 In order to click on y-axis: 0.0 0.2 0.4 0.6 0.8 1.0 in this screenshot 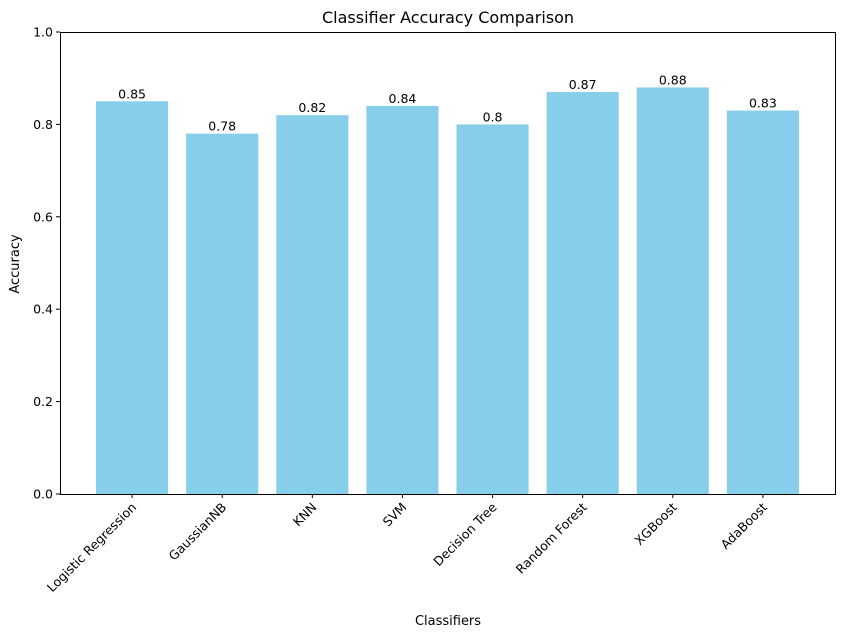, I will do `click(46, 263)`.